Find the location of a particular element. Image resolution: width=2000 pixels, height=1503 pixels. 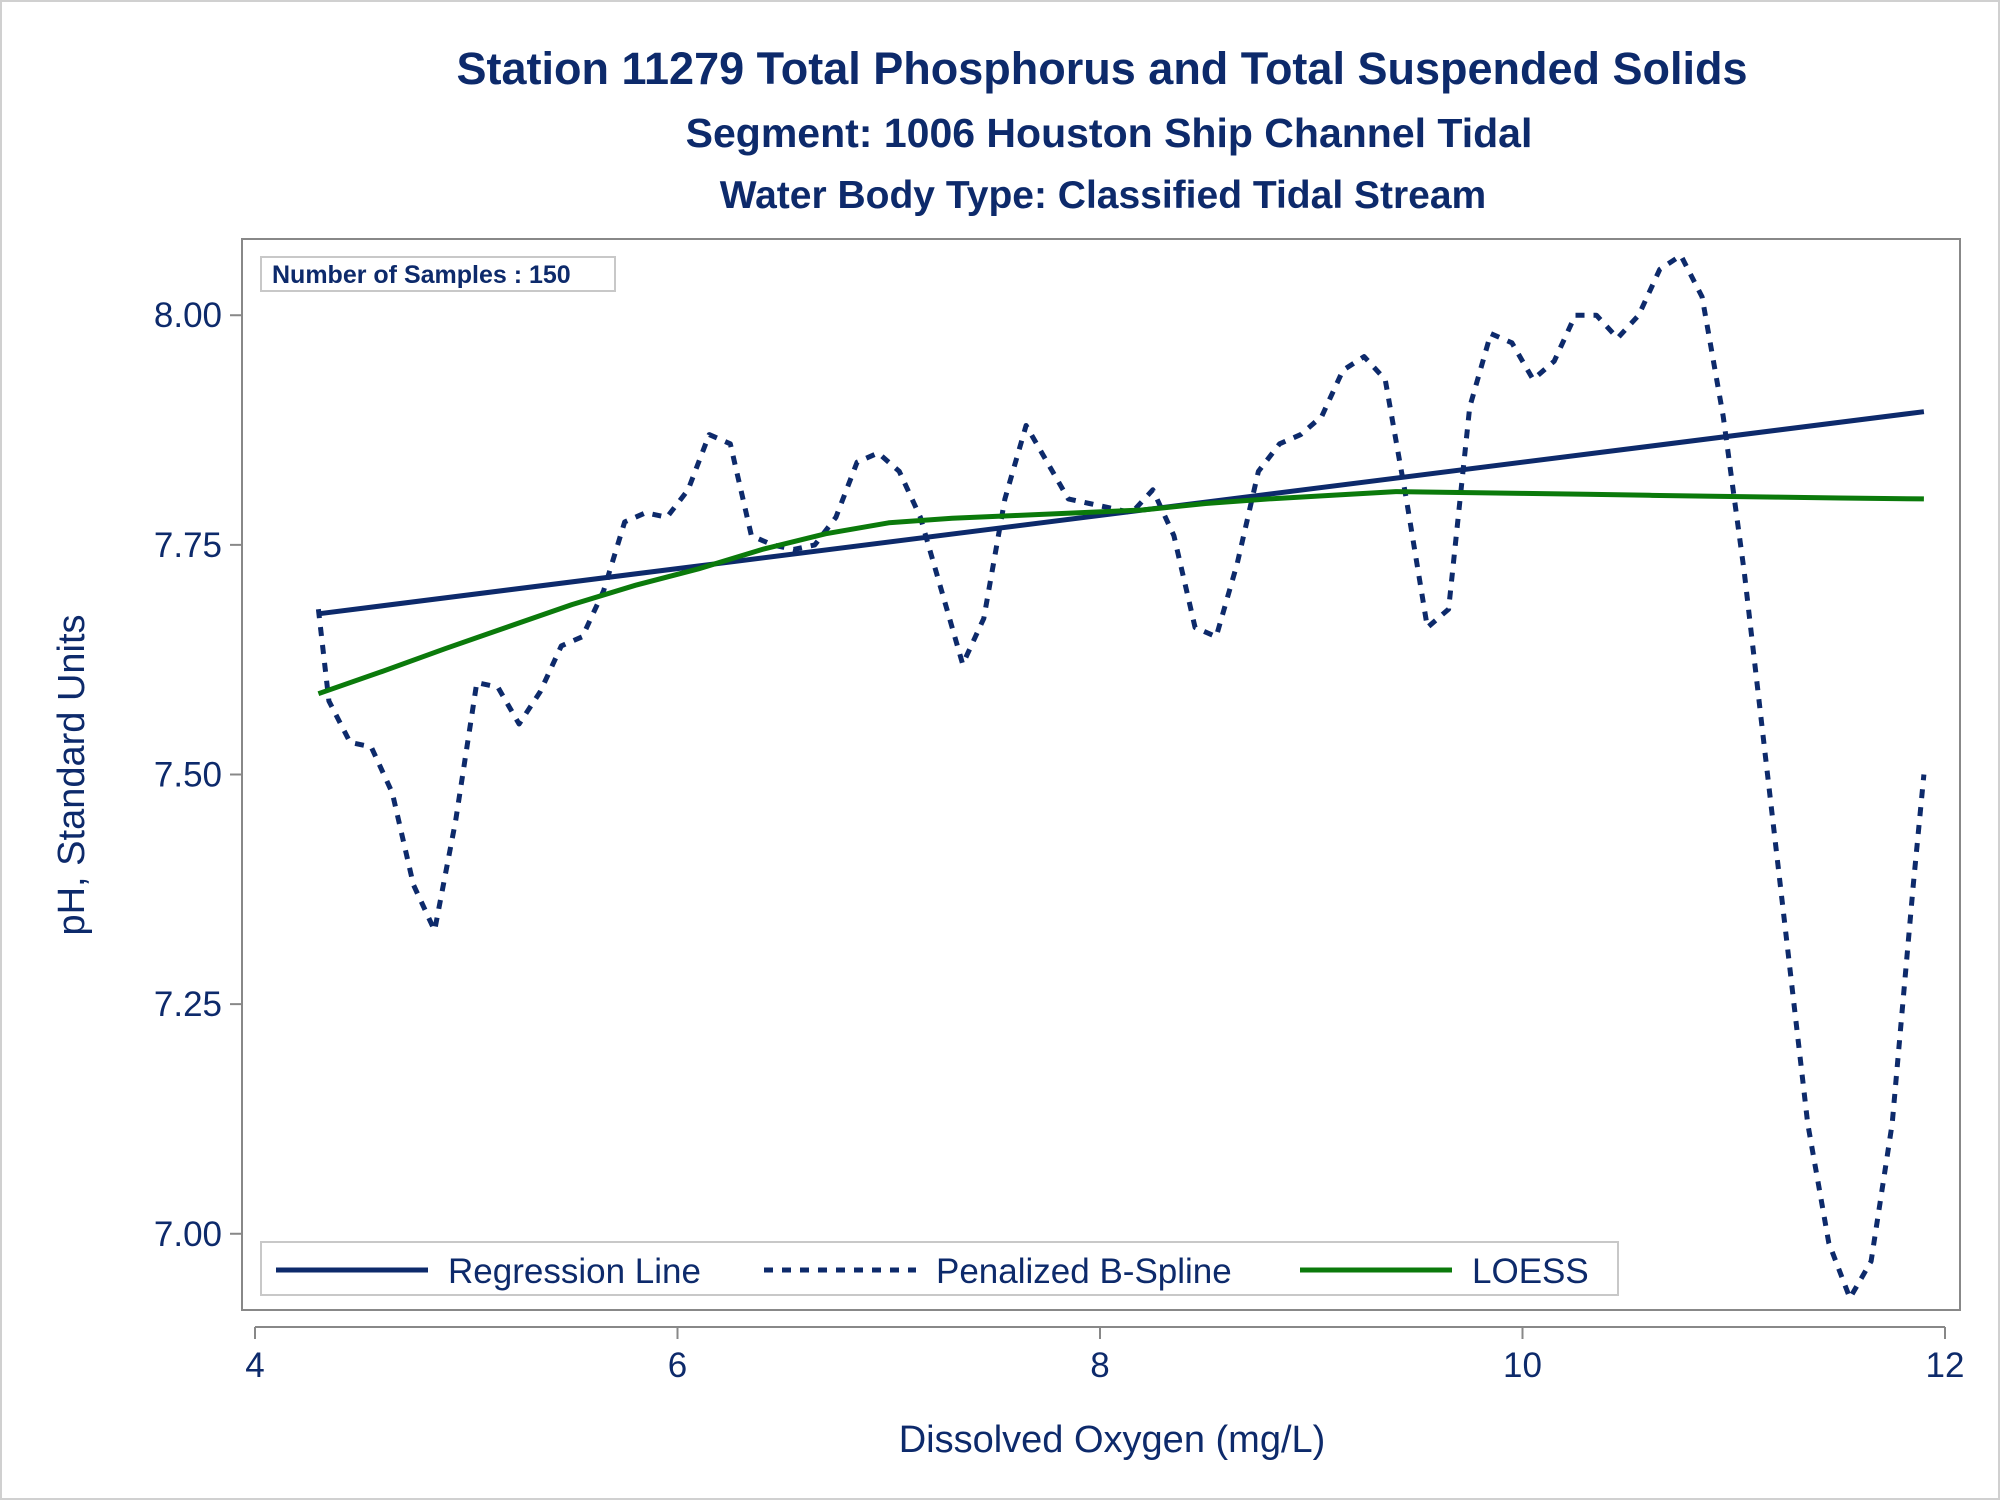

legend-label-penalized-b-spline: Penalized B-Spline is located at coordinates (1084, 1271).